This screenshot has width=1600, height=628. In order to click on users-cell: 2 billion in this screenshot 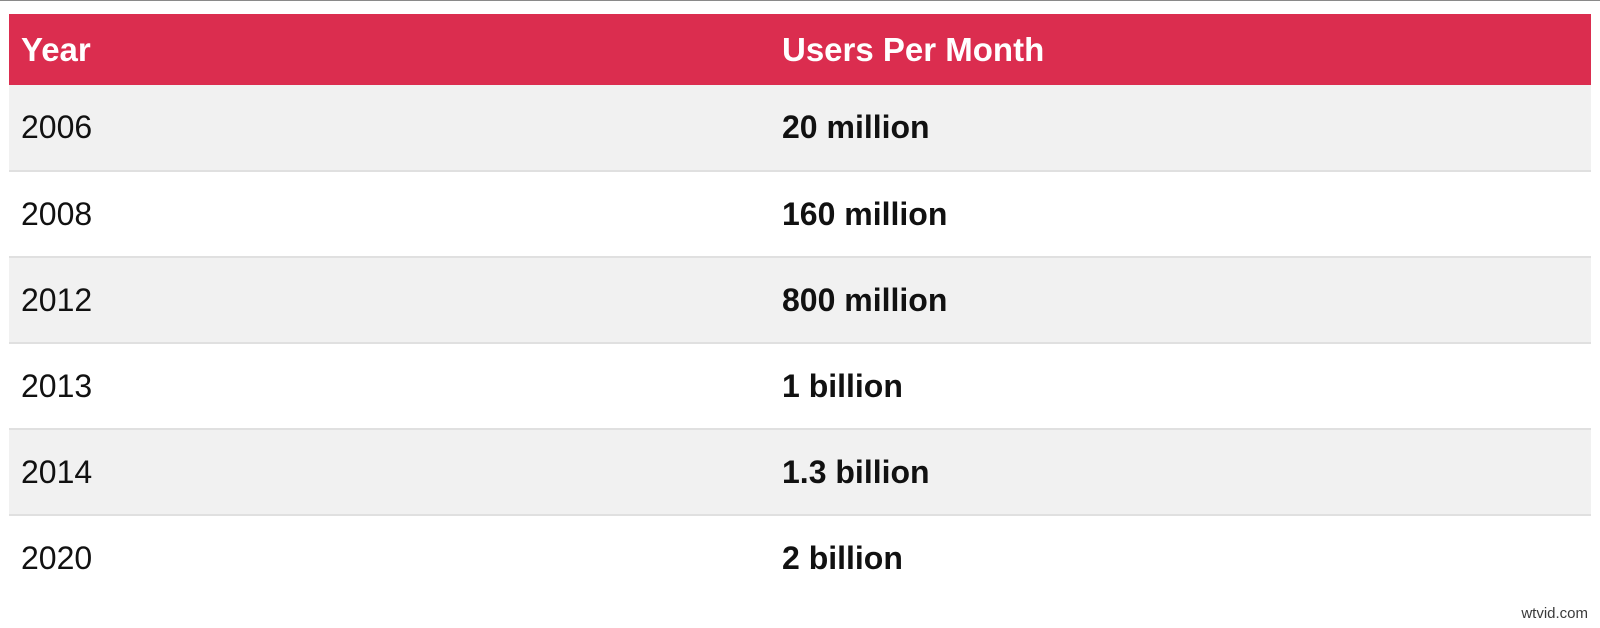, I will do `click(842, 558)`.